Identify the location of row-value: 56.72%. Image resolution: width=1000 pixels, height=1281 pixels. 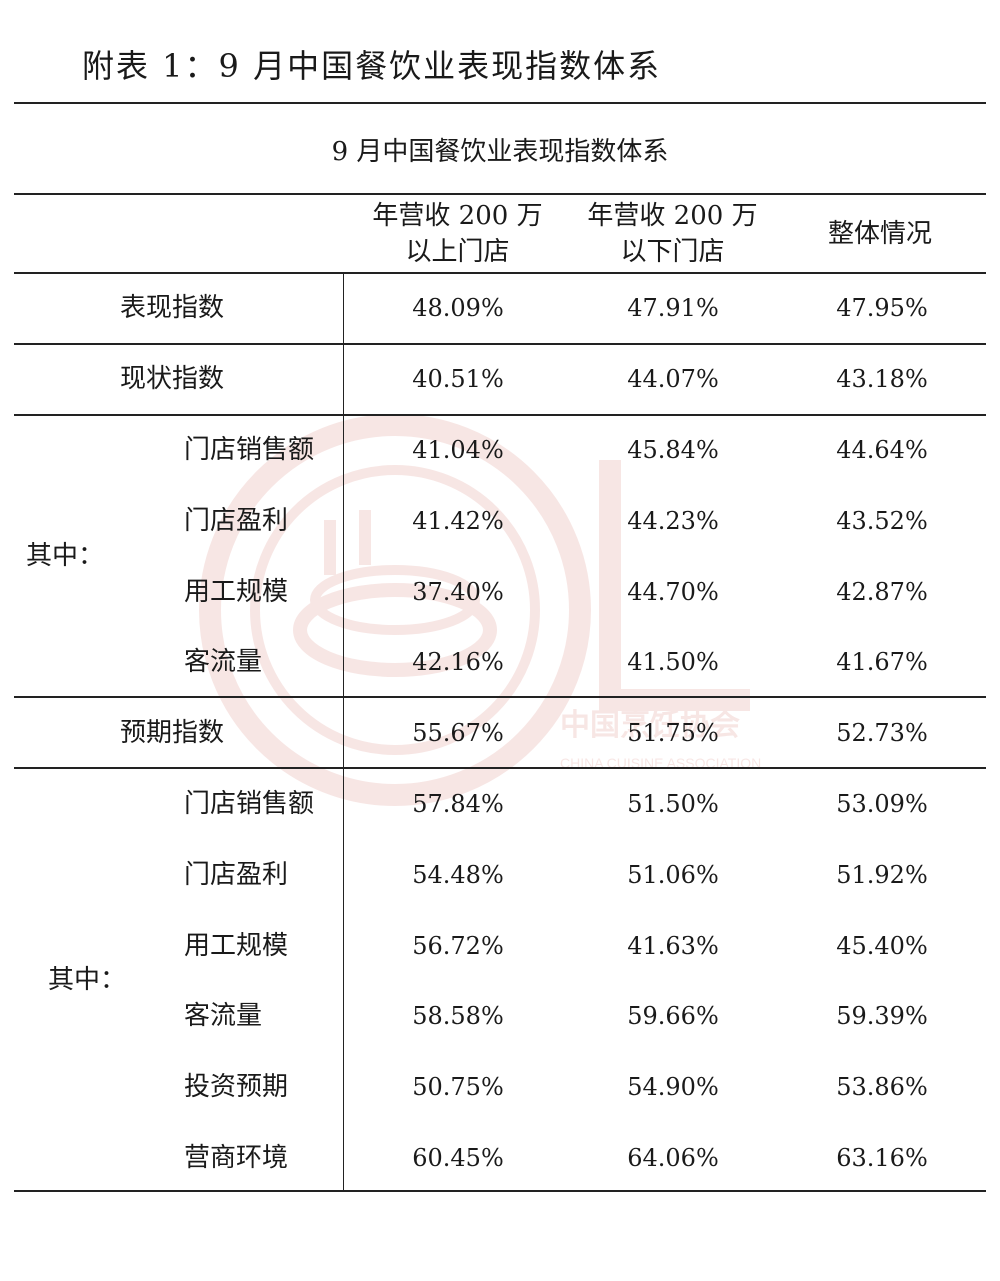
(458, 946).